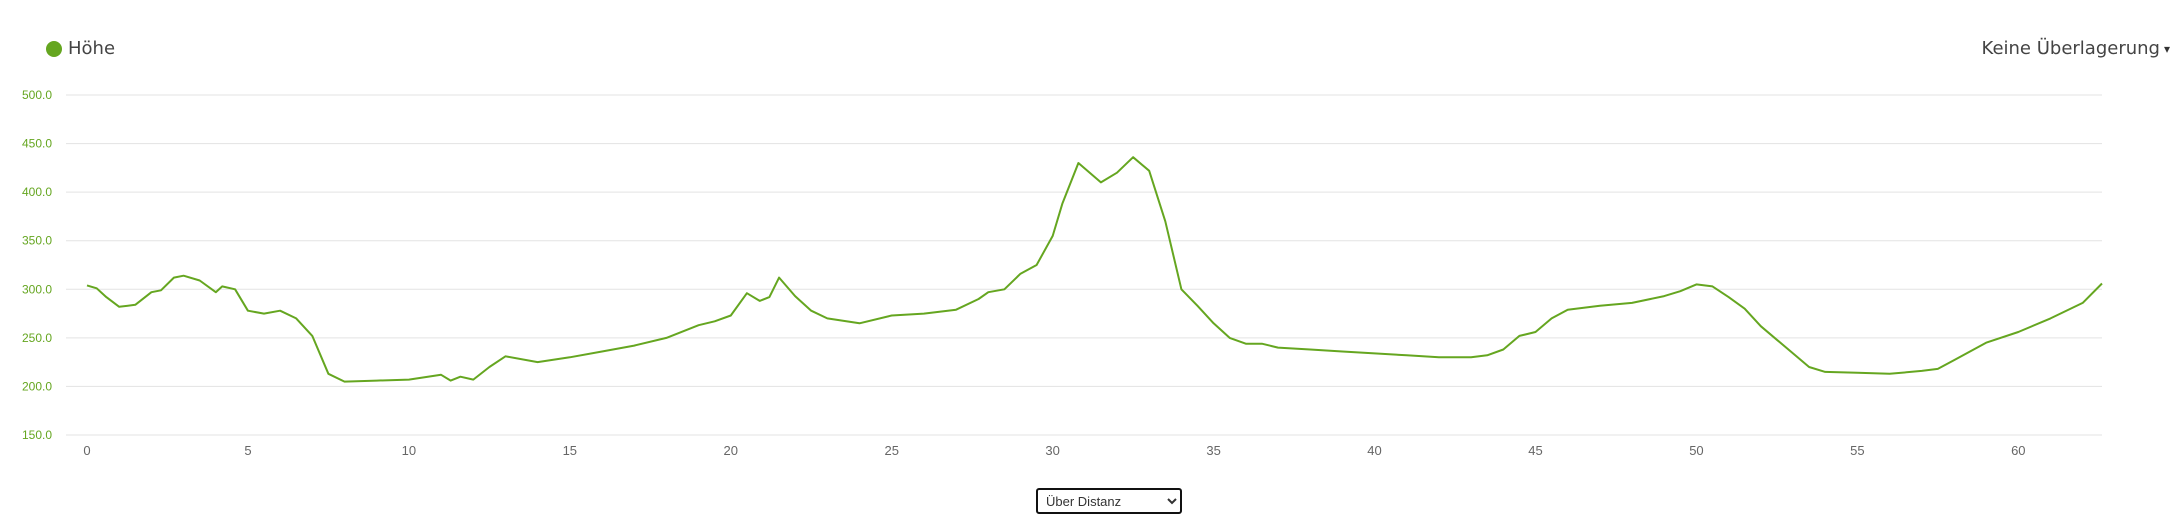 The height and width of the screenshot is (531, 2176). Describe the element at coordinates (731, 450) in the screenshot. I see `x-tick-label: 20` at that location.